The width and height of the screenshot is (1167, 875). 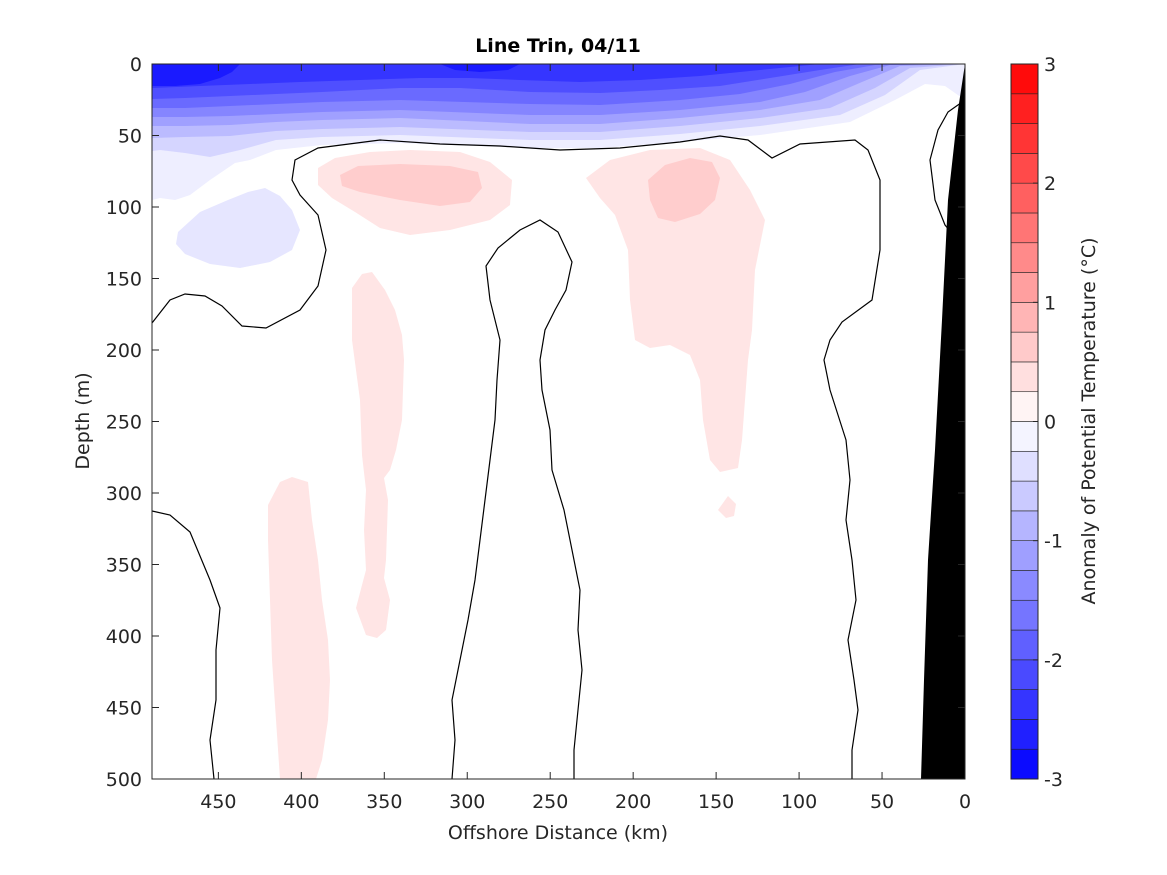 I want to click on zero-contour-coast, so click(x=947, y=169).